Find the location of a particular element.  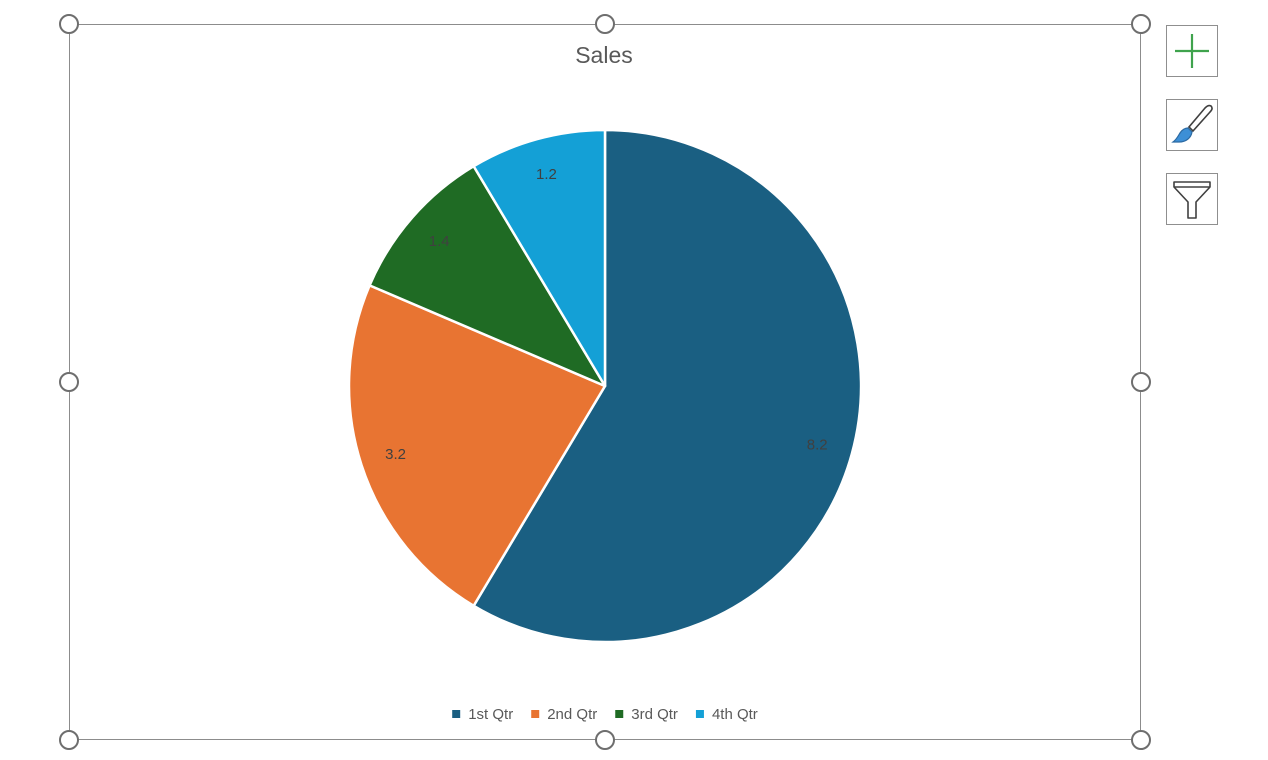

paintbrush-icon is located at coordinates (1192, 123).